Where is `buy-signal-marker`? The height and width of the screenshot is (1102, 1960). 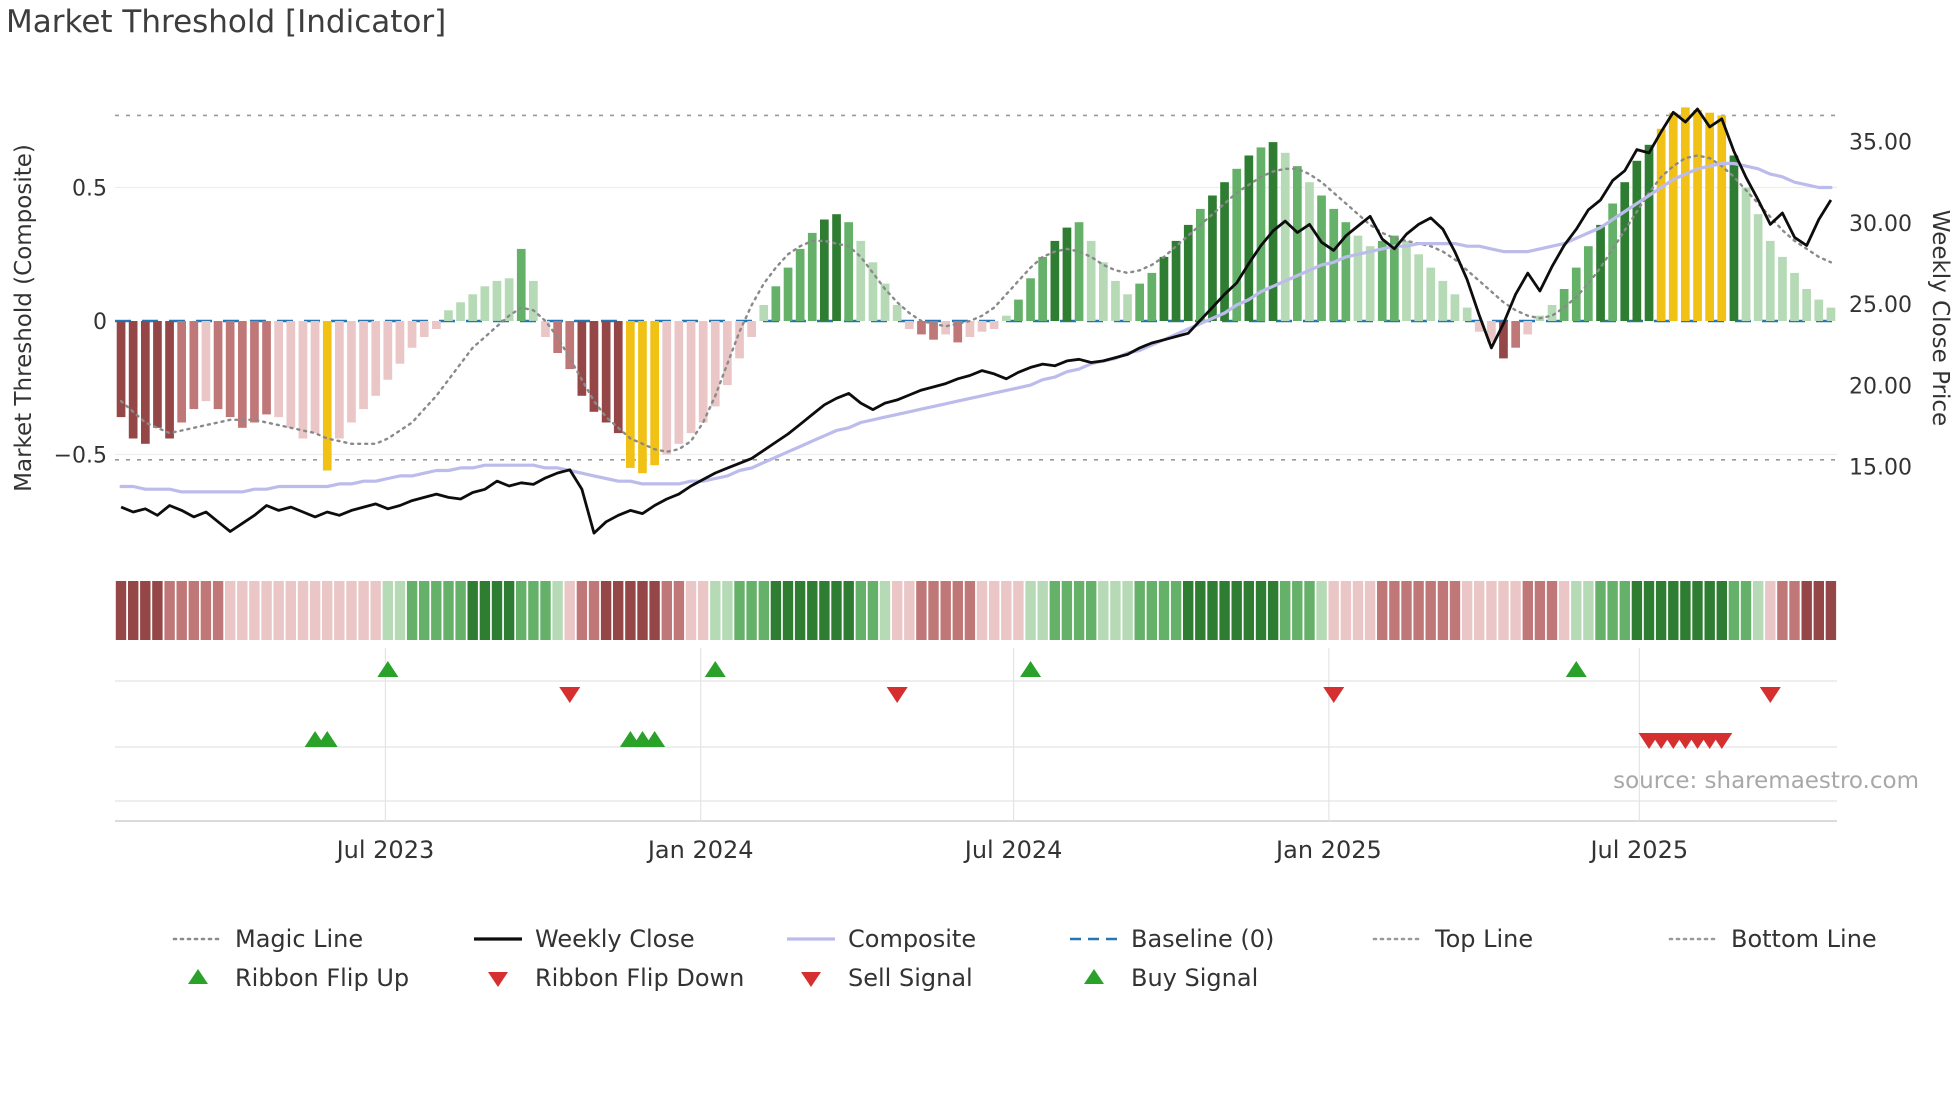 buy-signal-marker is located at coordinates (327, 739).